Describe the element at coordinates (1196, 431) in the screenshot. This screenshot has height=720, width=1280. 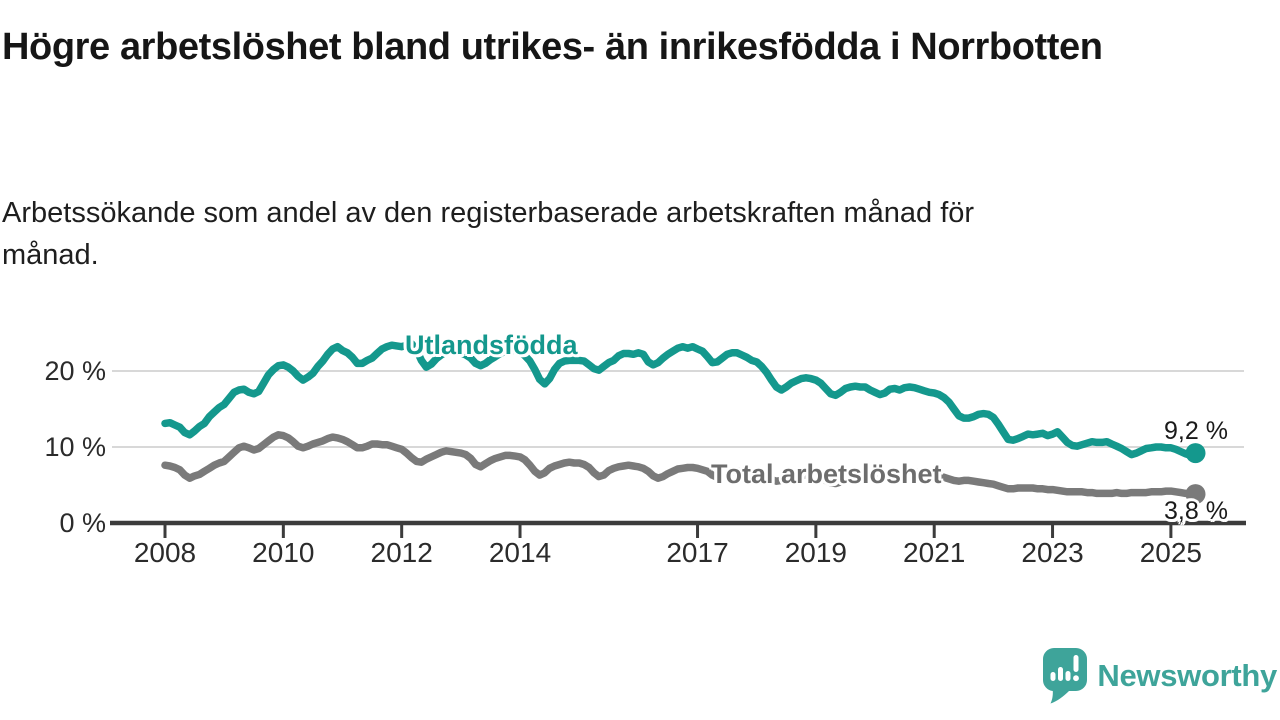
I see `end-value-label-utlandsfodda: 9,2 %` at that location.